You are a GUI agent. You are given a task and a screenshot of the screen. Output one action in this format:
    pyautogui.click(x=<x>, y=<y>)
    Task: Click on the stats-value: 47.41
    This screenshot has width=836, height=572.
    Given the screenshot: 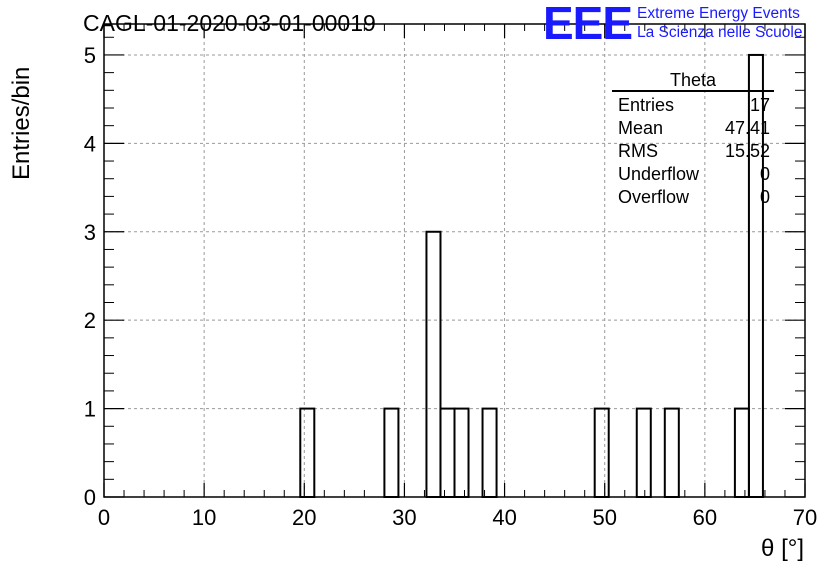 What is the action you would take?
    pyautogui.click(x=747, y=128)
    